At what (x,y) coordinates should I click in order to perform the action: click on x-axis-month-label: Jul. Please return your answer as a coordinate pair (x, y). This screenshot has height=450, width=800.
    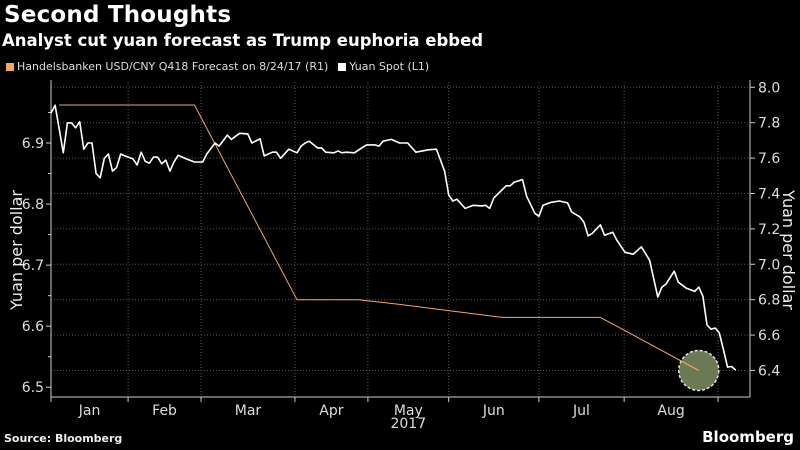
    Looking at the image, I should click on (581, 411).